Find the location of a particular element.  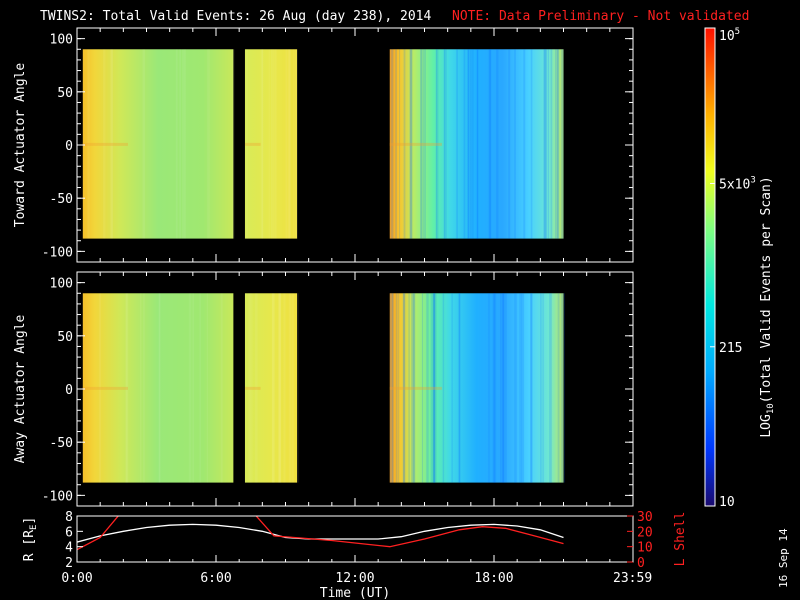

colorbar-gradient is located at coordinates (710, 267).